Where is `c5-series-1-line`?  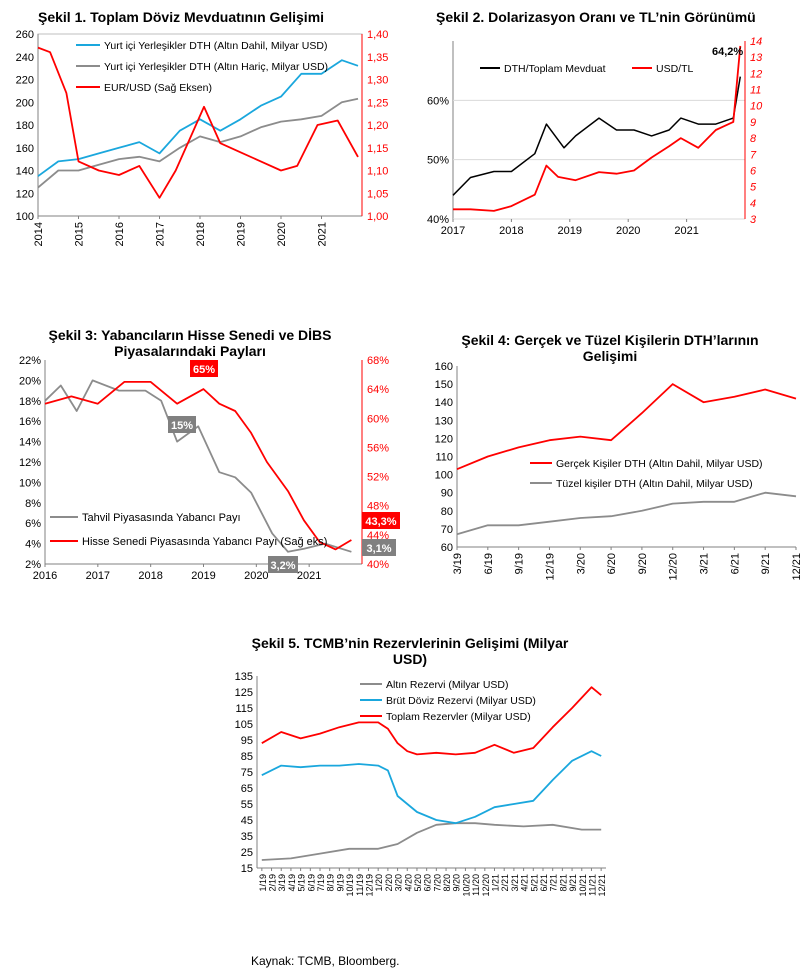
c5-series-1-line is located at coordinates (431, 787).